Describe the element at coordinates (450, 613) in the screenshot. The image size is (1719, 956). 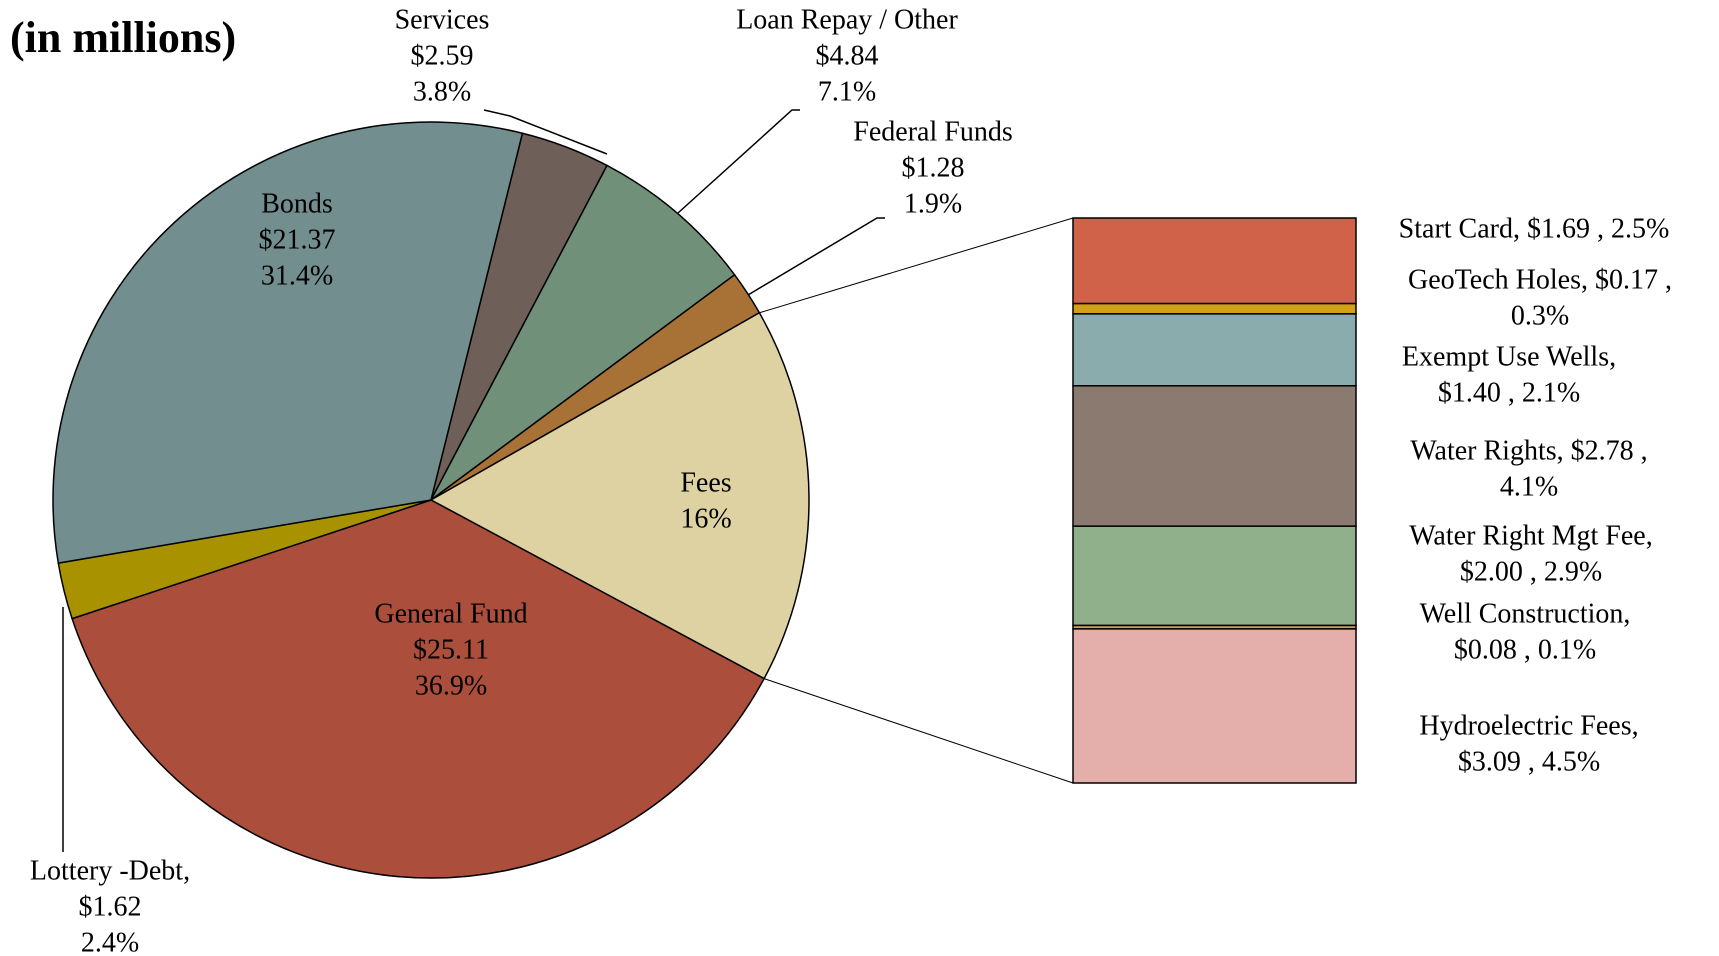
I see `slice-label: General Fund` at that location.